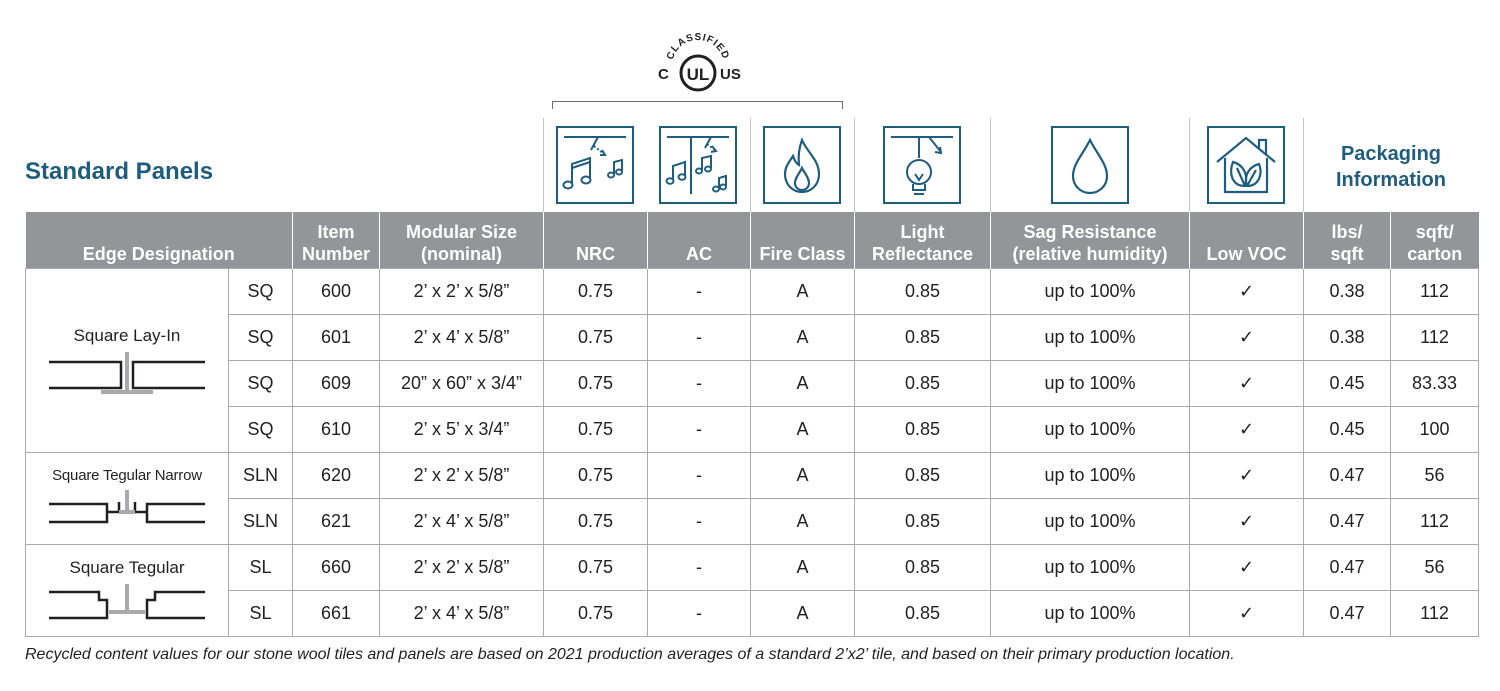  What do you see at coordinates (1435, 567) in the screenshot?
I see `cell-sqft: 56` at bounding box center [1435, 567].